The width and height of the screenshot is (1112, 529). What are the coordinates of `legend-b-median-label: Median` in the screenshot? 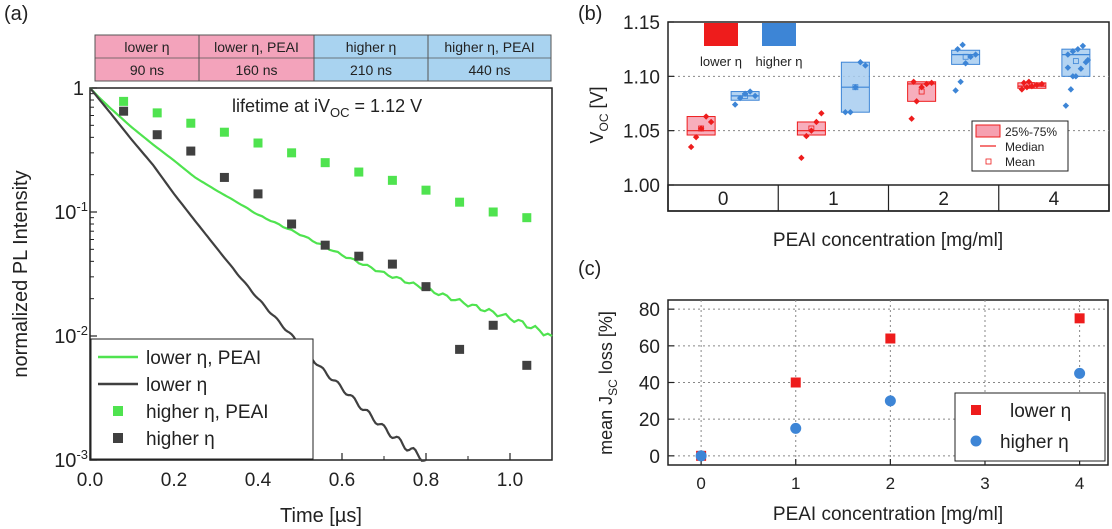 It's located at (1024, 147).